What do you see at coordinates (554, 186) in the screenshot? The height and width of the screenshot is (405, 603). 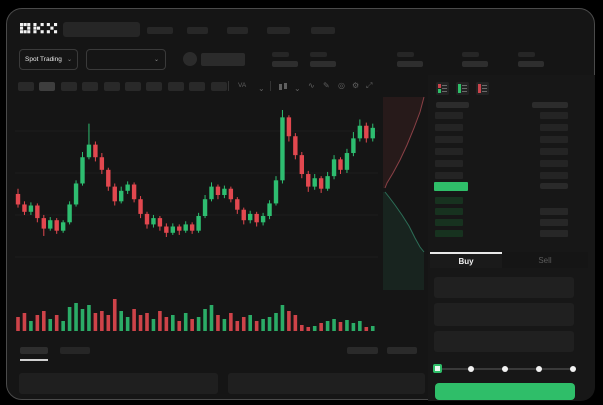 I see `last-price-right-placeholder` at bounding box center [554, 186].